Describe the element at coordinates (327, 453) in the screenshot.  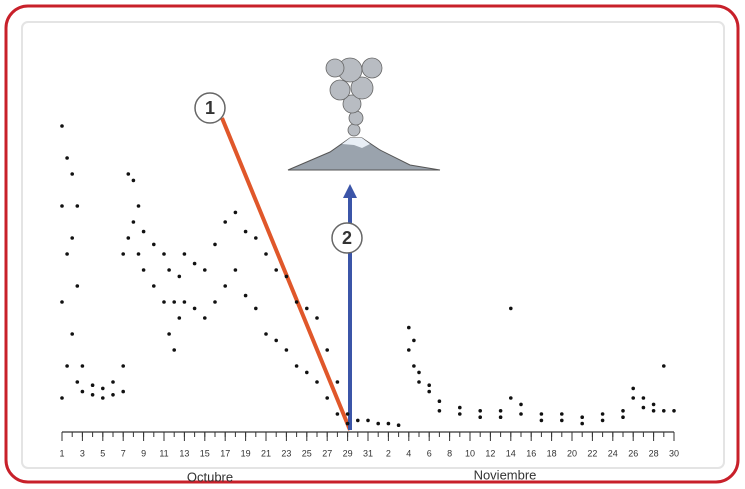
I see `x-tick-label: 27` at that location.